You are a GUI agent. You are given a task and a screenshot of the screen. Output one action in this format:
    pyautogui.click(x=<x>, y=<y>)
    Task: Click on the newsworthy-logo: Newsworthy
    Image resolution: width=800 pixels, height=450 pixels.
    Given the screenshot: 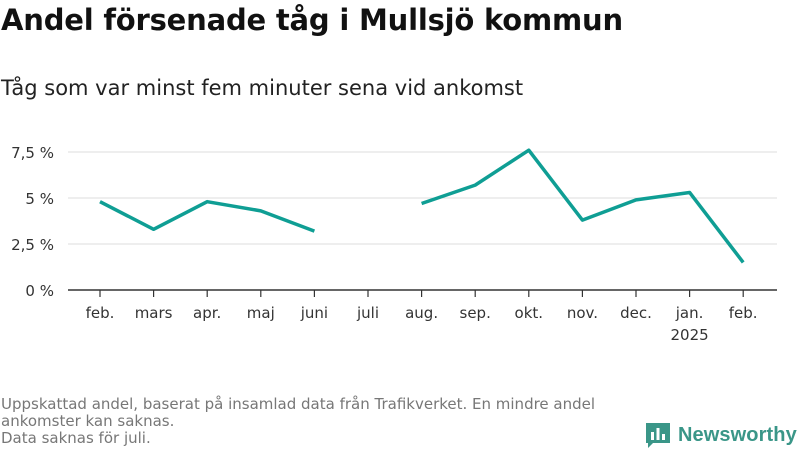 What is the action you would take?
    pyautogui.click(x=720, y=435)
    